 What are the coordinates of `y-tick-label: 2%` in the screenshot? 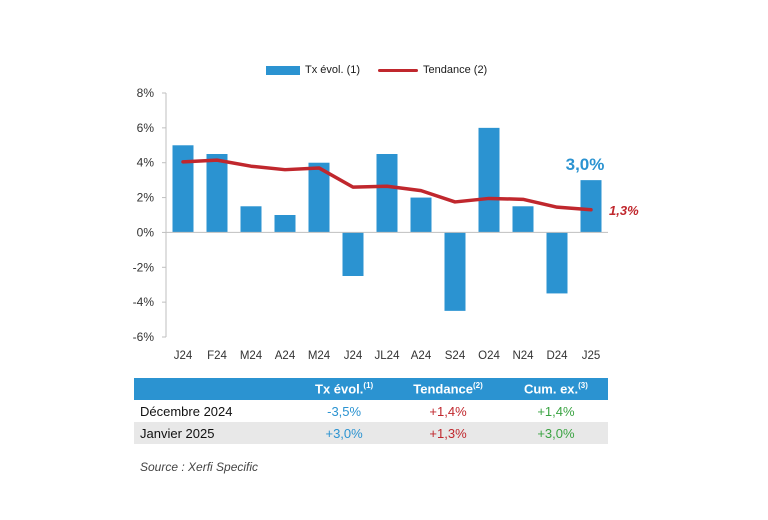 It's located at (146, 198).